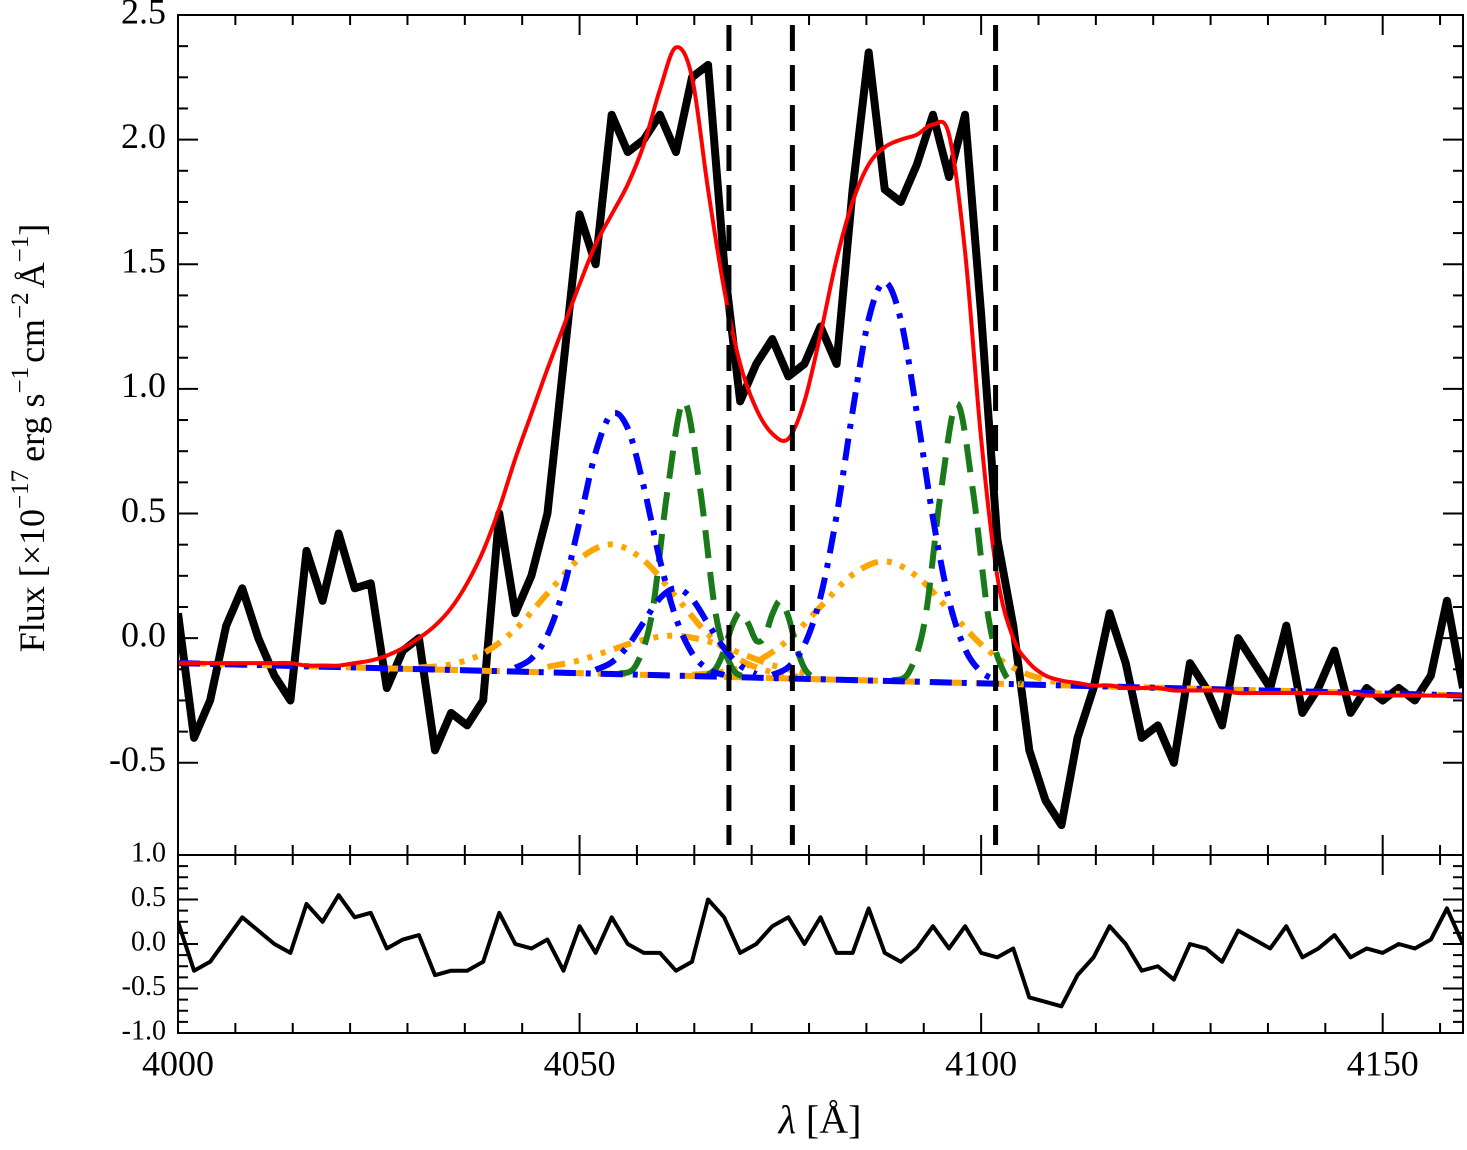  I want to click on y-tick-label: 1.5, so click(143, 261).